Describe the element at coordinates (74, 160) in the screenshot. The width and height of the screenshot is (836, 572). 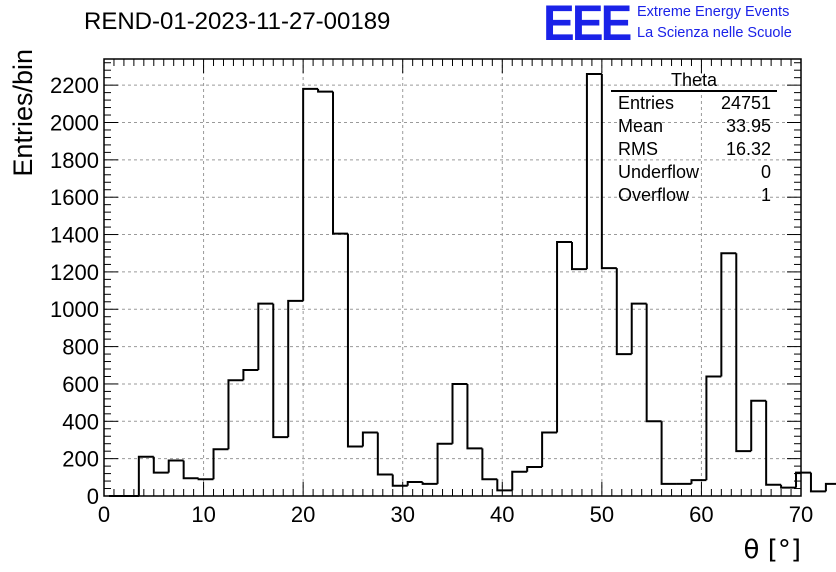
I see `y-tick-label: 1800` at that location.